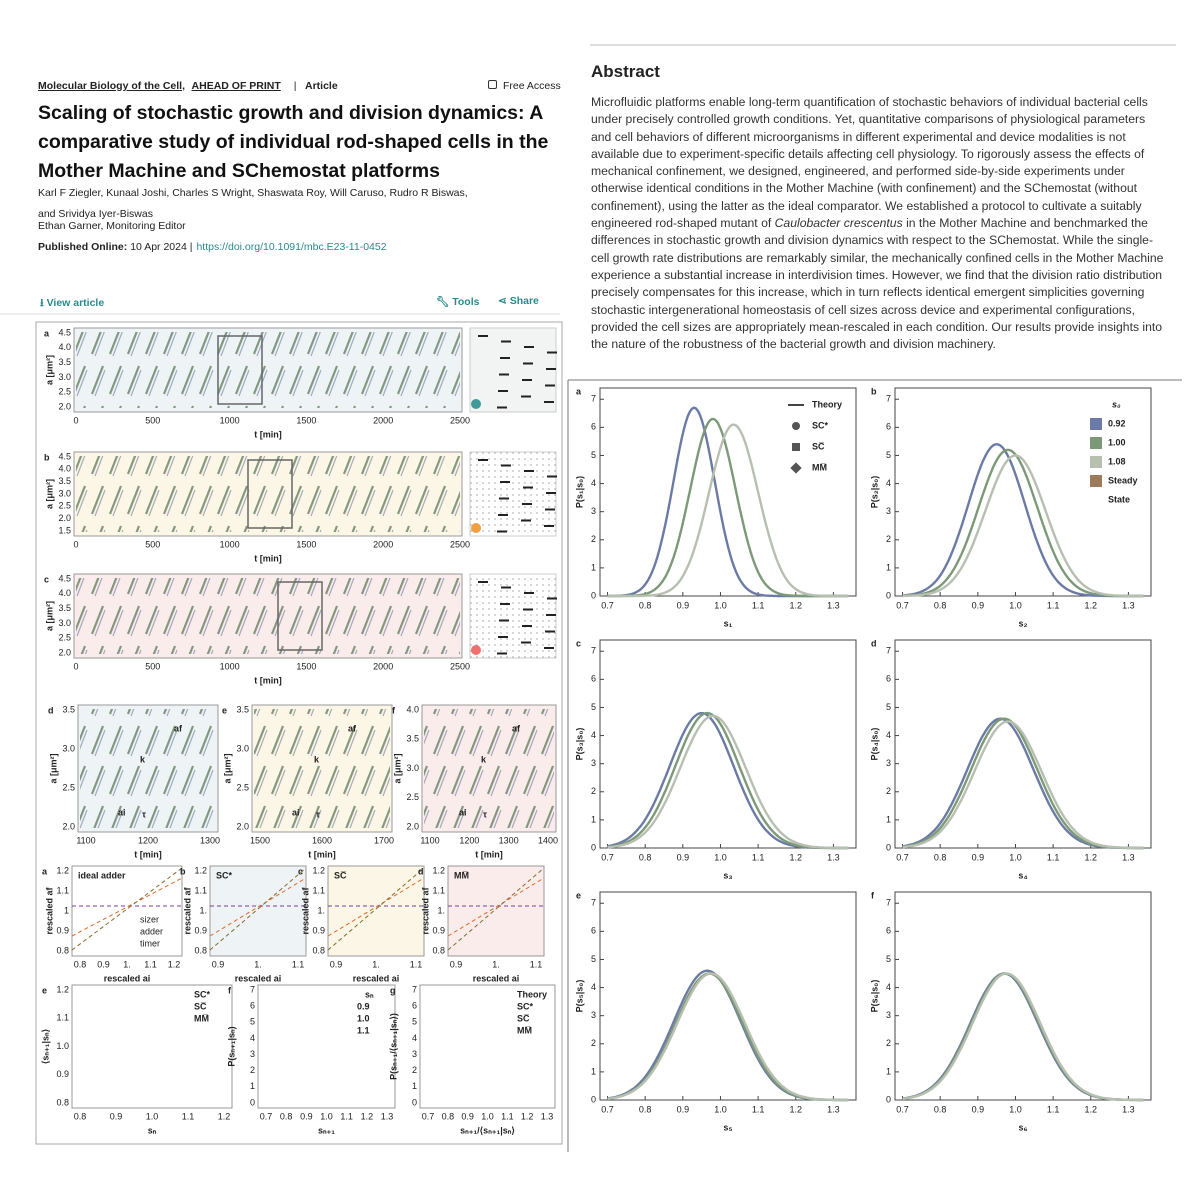 The image size is (1200, 1188). What do you see at coordinates (83, 247) in the screenshot?
I see `published-label: Published Online:` at bounding box center [83, 247].